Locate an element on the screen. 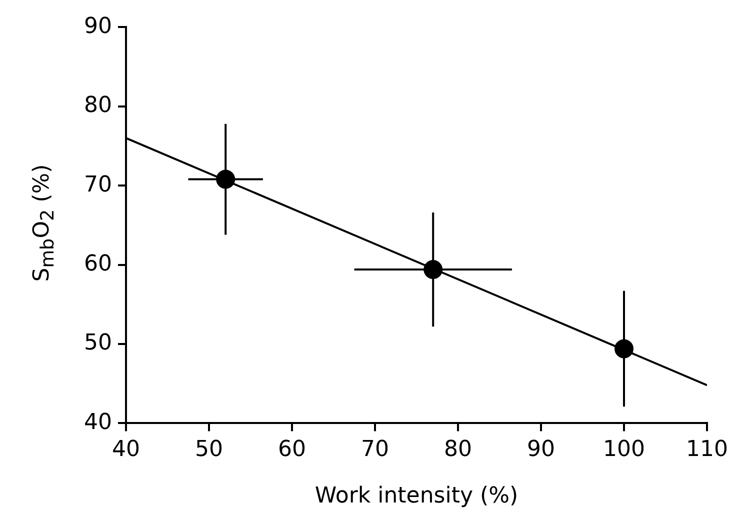  y-tick-label: 50 is located at coordinates (98, 343).